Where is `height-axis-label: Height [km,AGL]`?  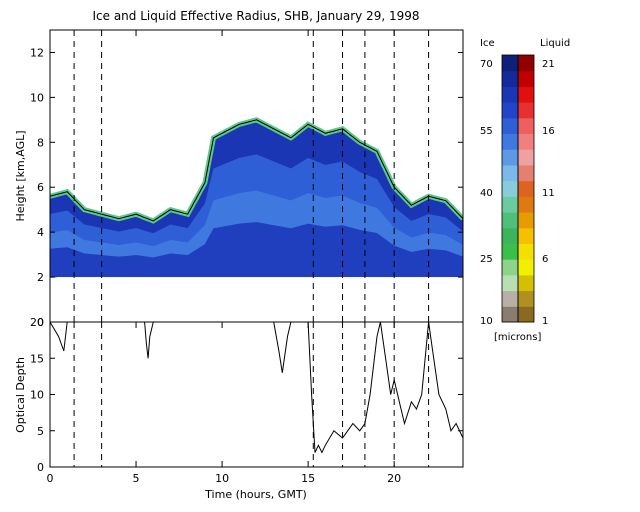 height-axis-label: Height [km,AGL] is located at coordinates (20, 175).